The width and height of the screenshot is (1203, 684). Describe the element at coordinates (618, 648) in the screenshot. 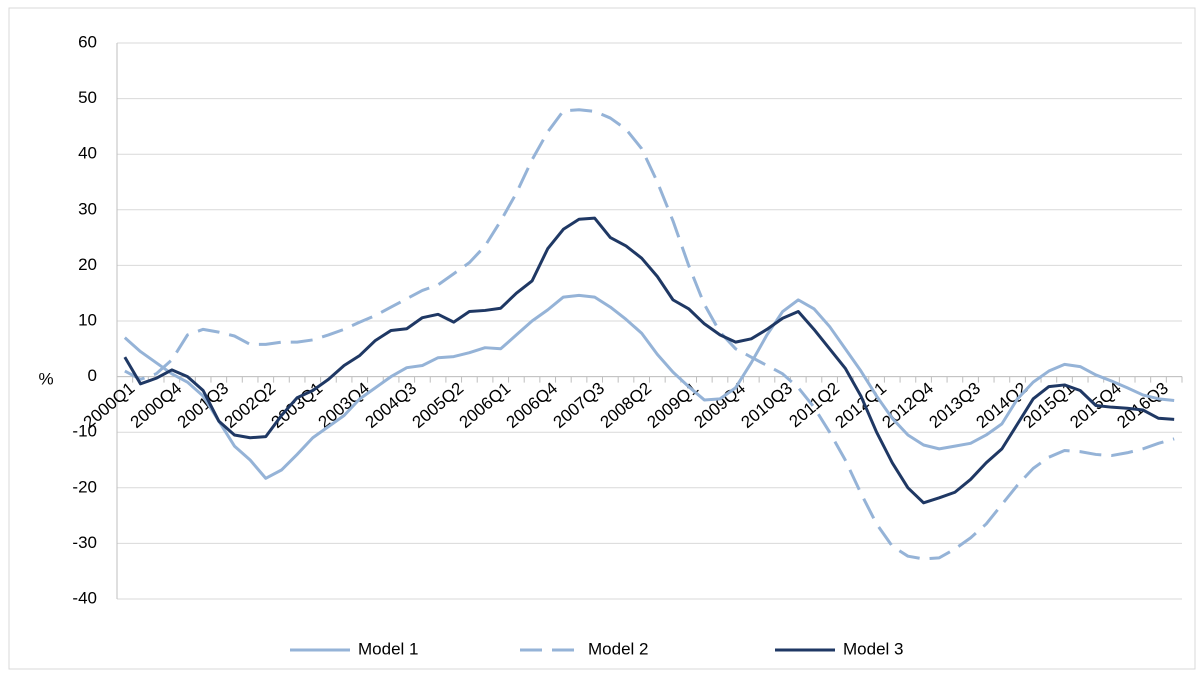

I see `legend-label: Model 2` at that location.